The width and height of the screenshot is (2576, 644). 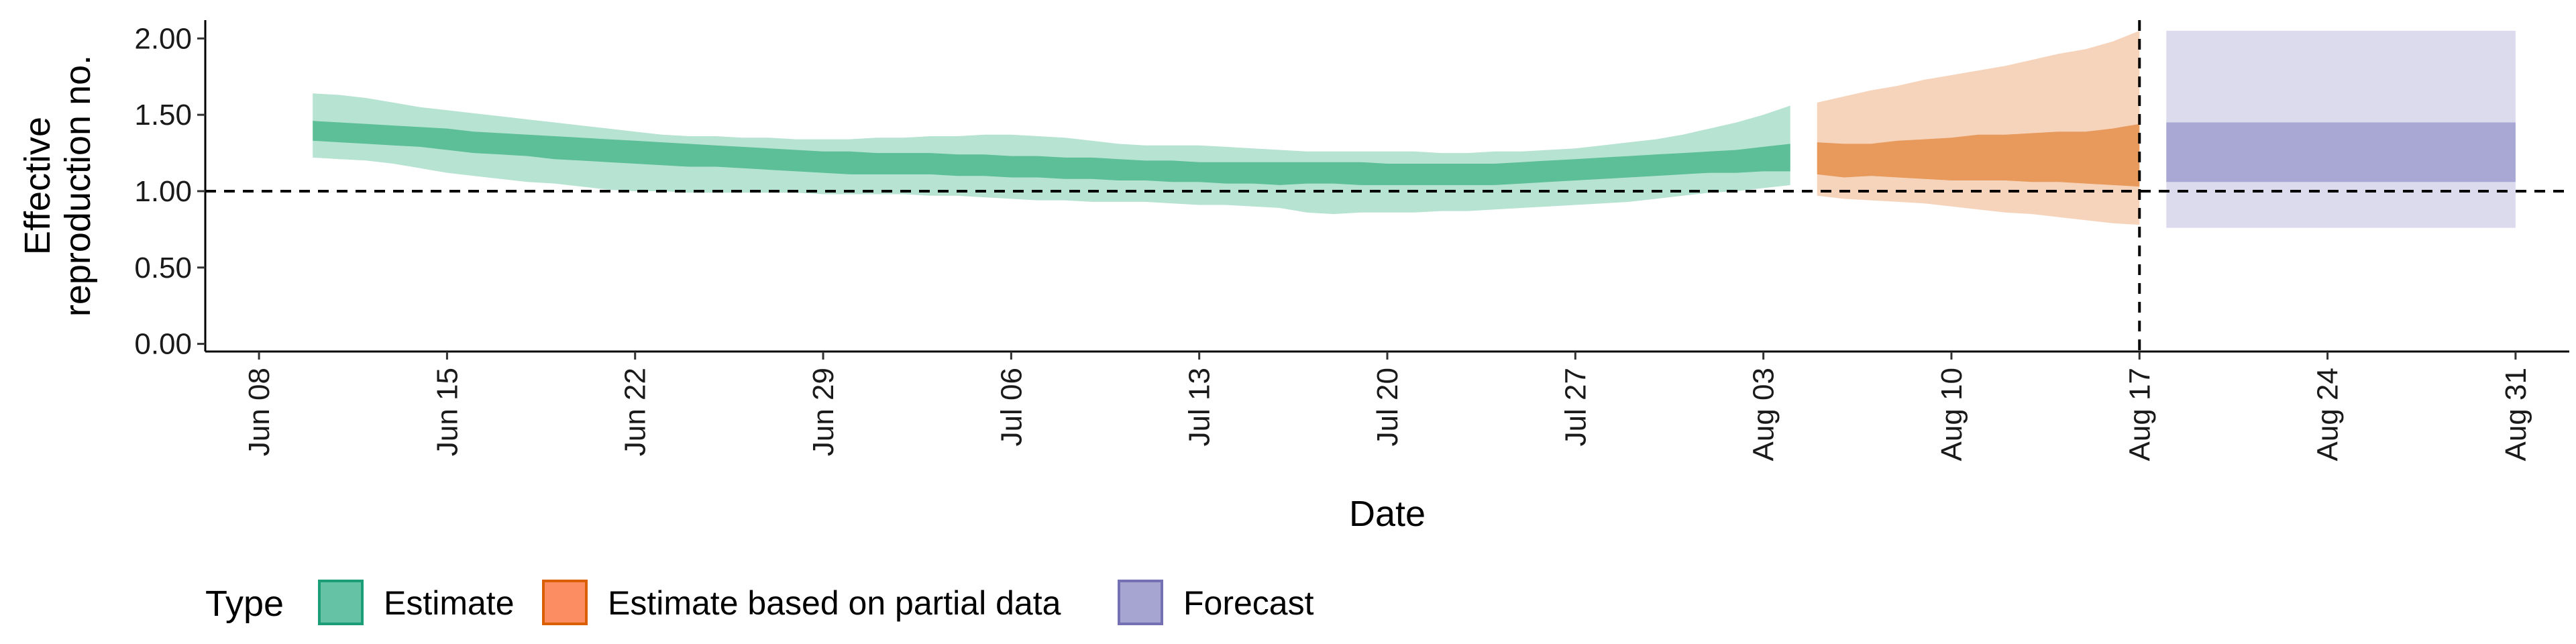 I want to click on x-tick-label: Aug 24, so click(x=2328, y=414).